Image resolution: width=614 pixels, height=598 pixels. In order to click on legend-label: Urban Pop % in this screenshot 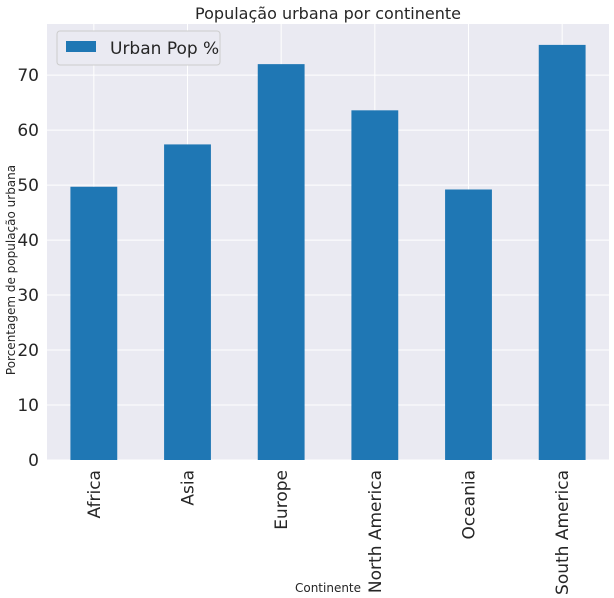, I will do `click(164, 49)`.